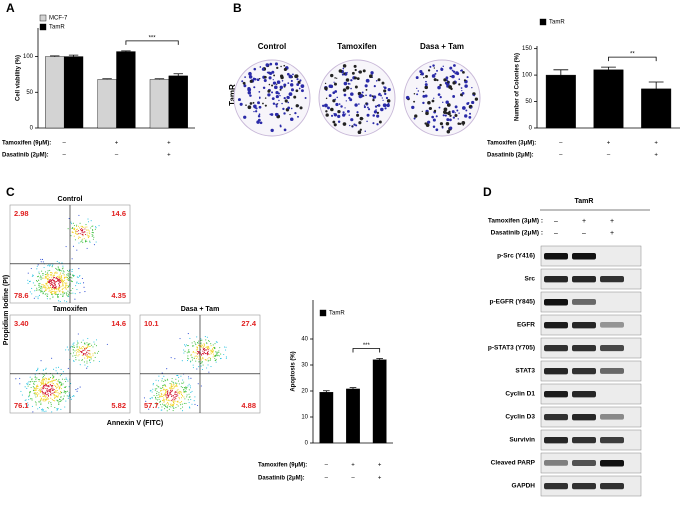  I want to click on y-tick-label: 10, so click(304, 418).